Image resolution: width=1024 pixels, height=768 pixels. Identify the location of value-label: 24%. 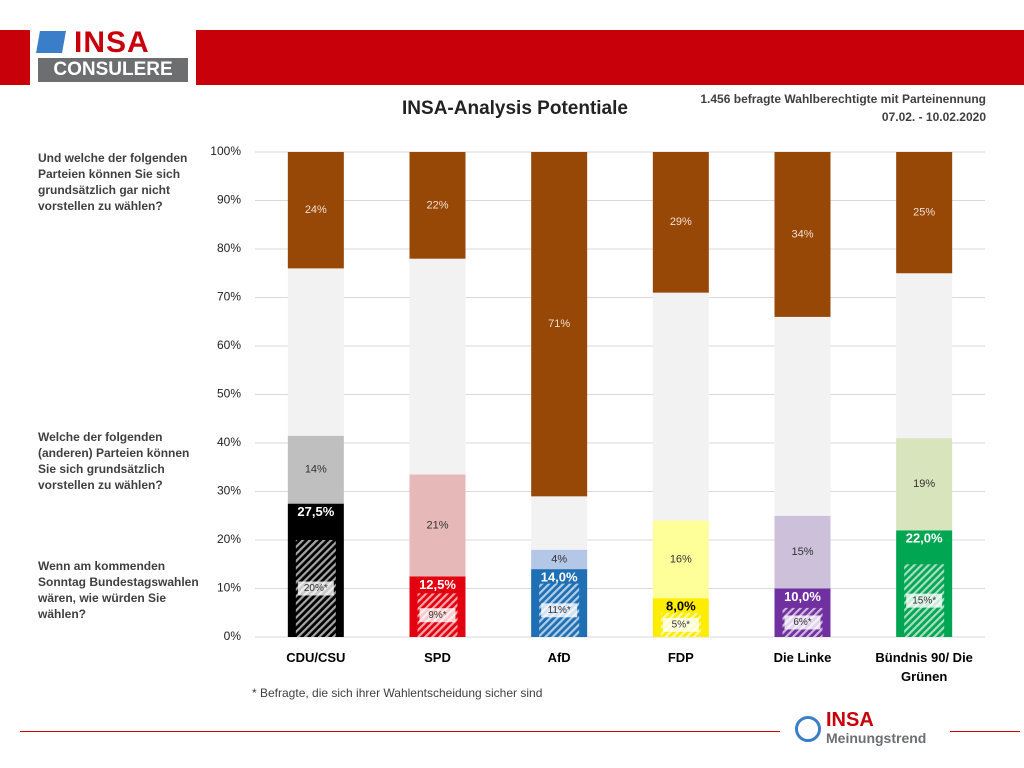
(316, 210).